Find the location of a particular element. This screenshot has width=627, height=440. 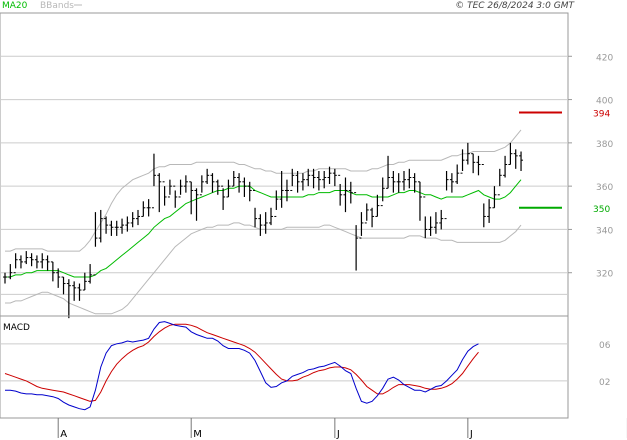

support-level-label: 350 is located at coordinates (601, 210).